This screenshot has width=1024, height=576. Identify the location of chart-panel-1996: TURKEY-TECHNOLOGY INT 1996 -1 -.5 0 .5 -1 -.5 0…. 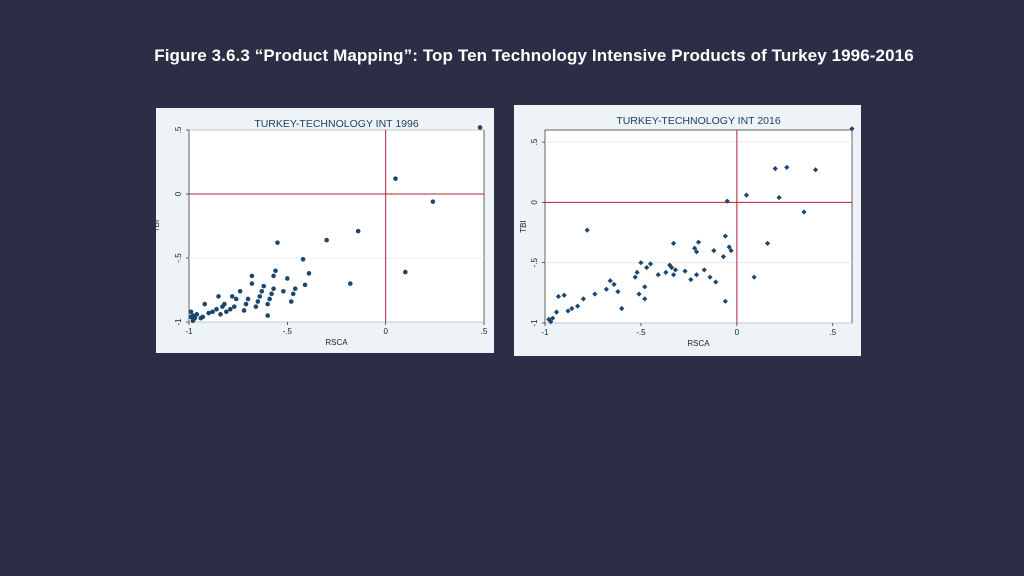
(325, 230).